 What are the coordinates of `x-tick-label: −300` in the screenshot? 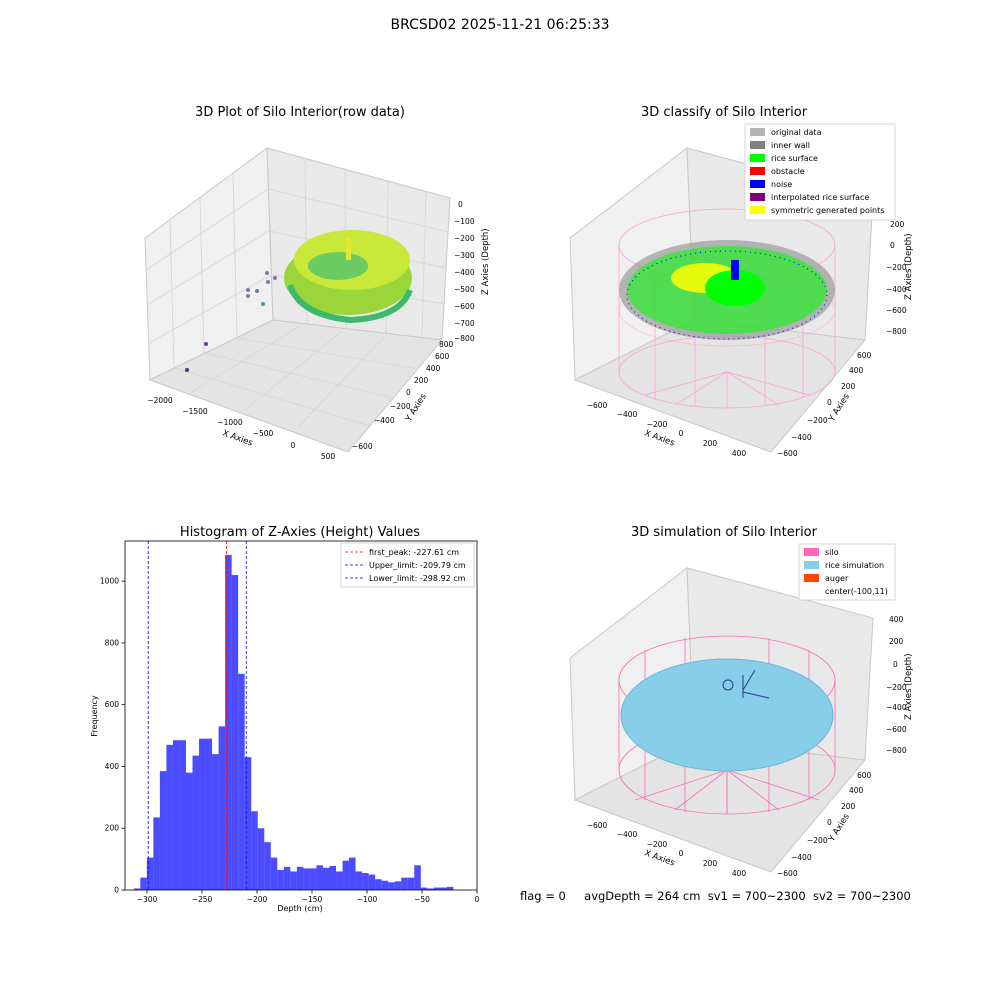 It's located at (147, 899).